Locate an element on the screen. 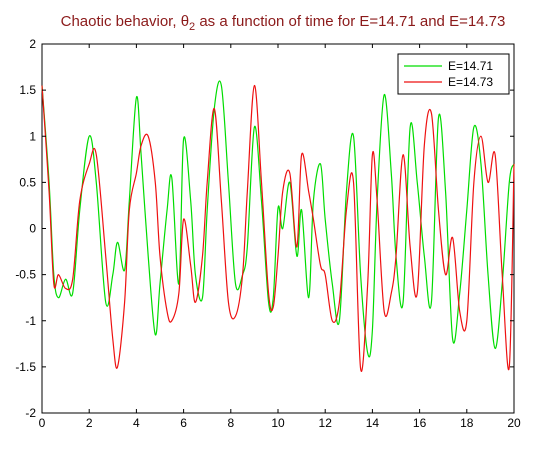  x-tick-label: 14 is located at coordinates (373, 423).